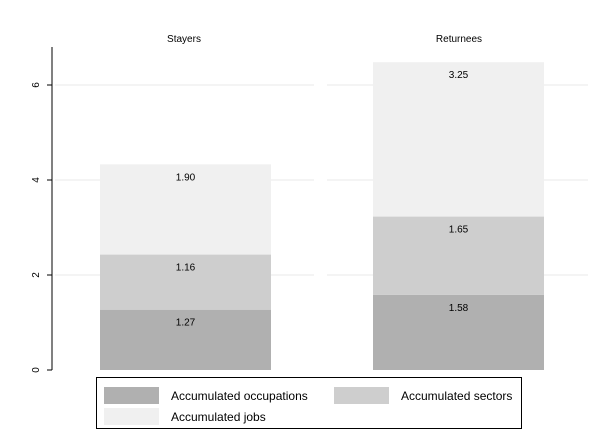 This screenshot has width=598, height=440. What do you see at coordinates (186, 177) in the screenshot?
I see `bar-label-stayers-2: 1.90` at bounding box center [186, 177].